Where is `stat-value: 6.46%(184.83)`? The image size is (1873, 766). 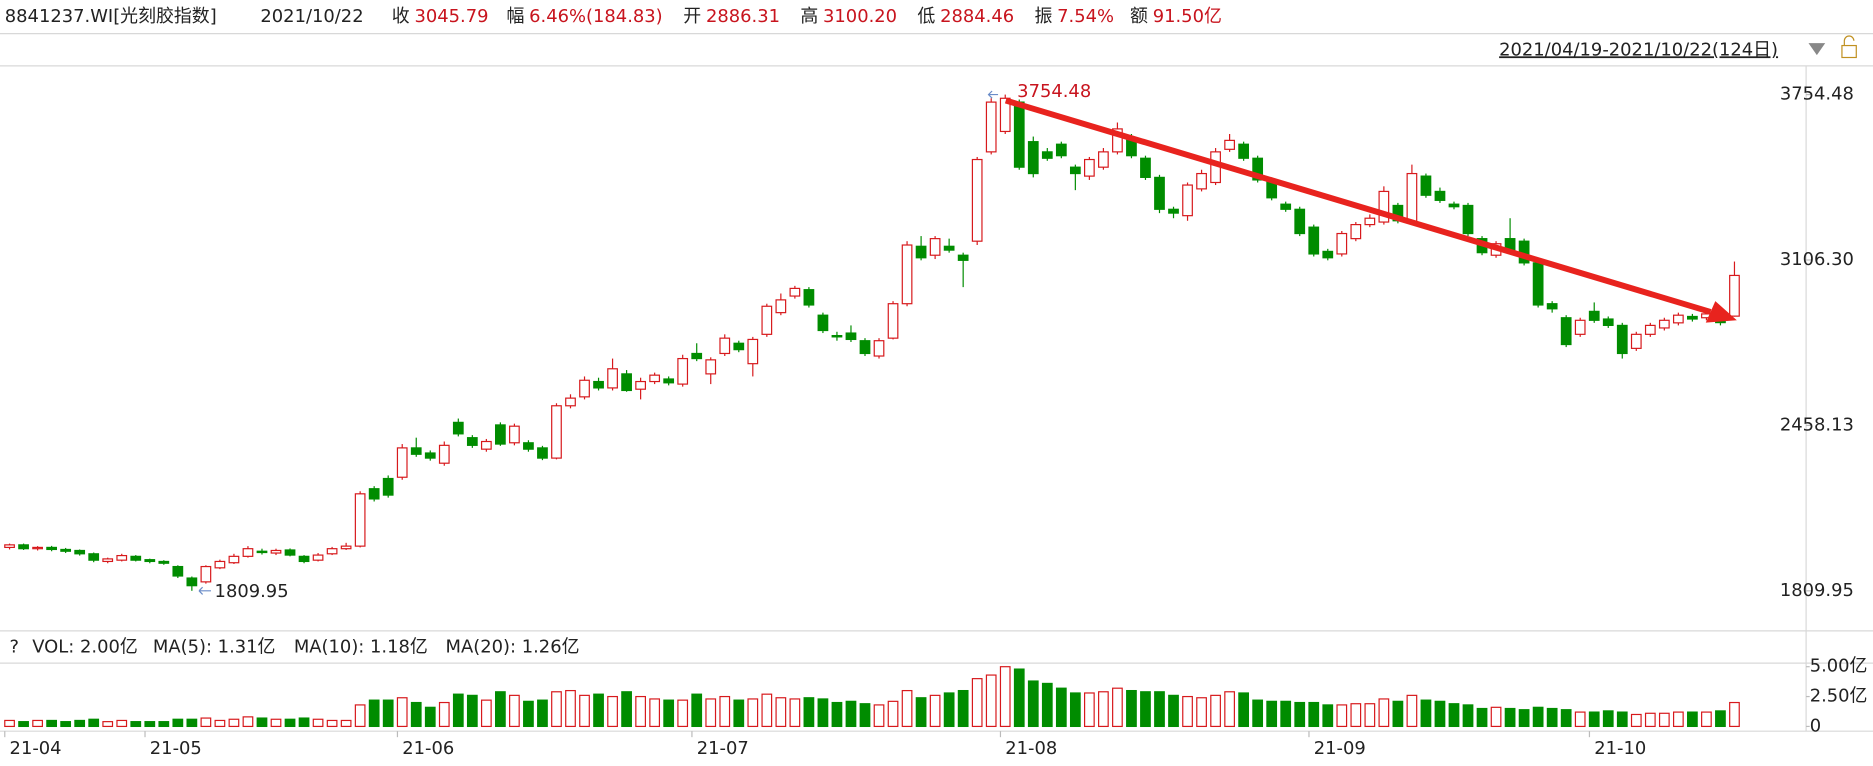 stat-value: 6.46%(184.83) is located at coordinates (596, 16).